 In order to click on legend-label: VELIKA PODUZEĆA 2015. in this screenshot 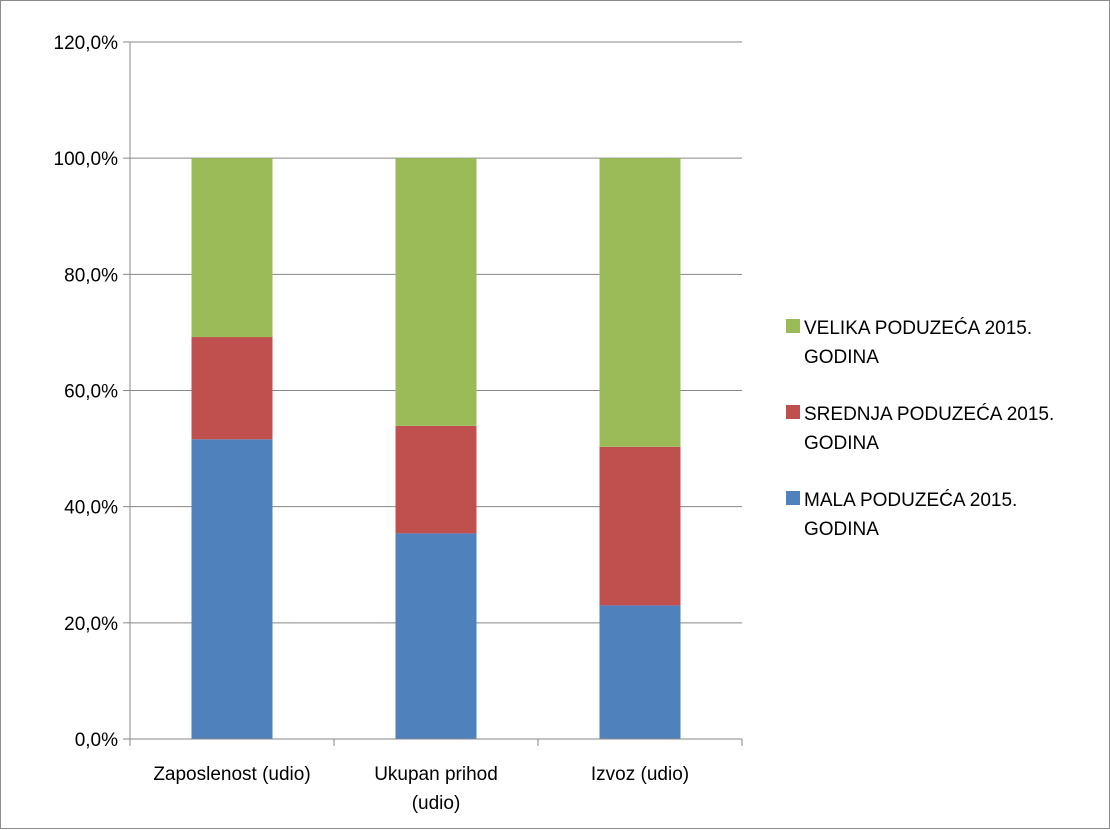, I will do `click(918, 328)`.